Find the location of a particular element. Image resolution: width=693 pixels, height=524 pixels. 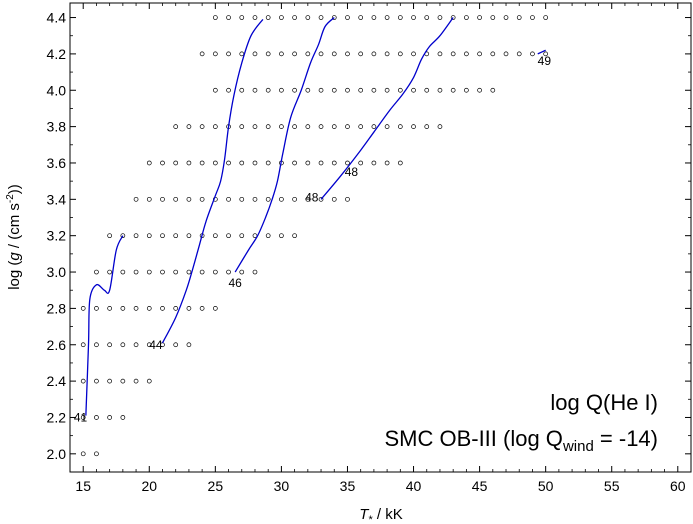

y-tick-label: 3.8 is located at coordinates (57, 127).